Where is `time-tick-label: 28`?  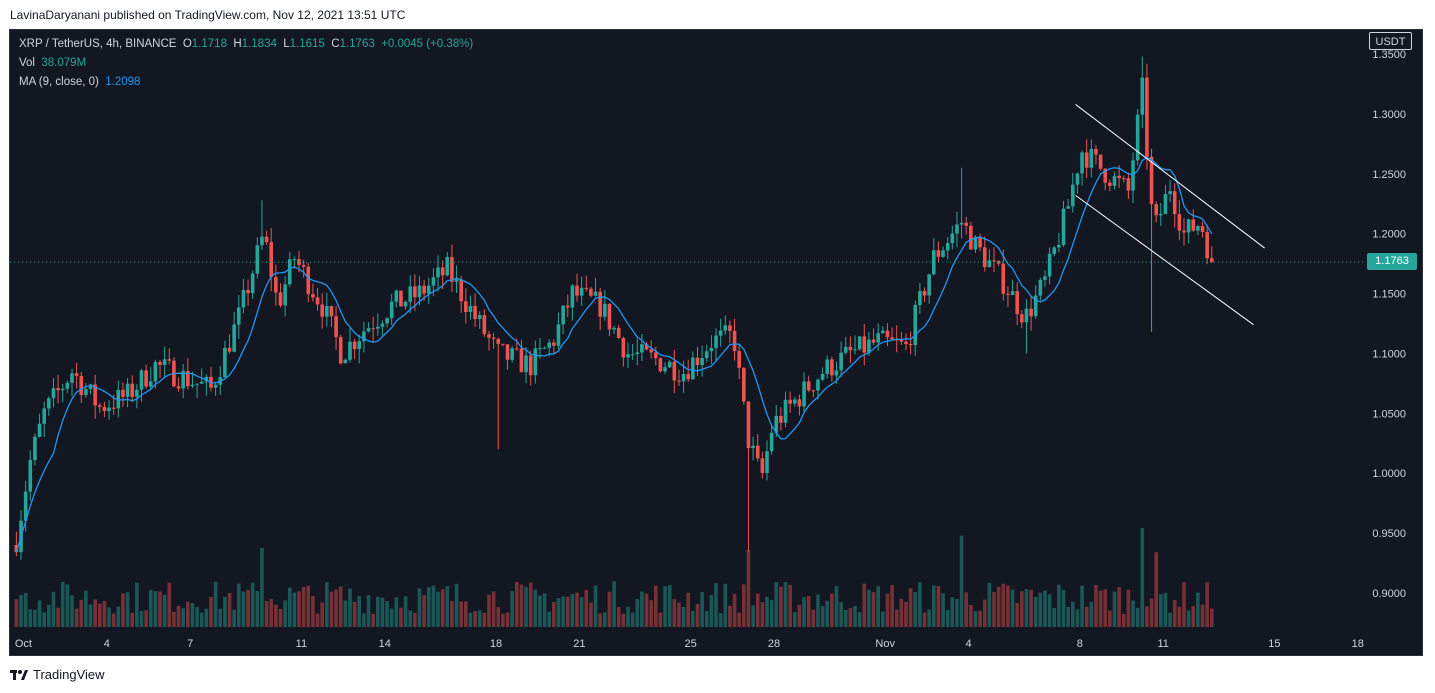
time-tick-label: 28 is located at coordinates (774, 644).